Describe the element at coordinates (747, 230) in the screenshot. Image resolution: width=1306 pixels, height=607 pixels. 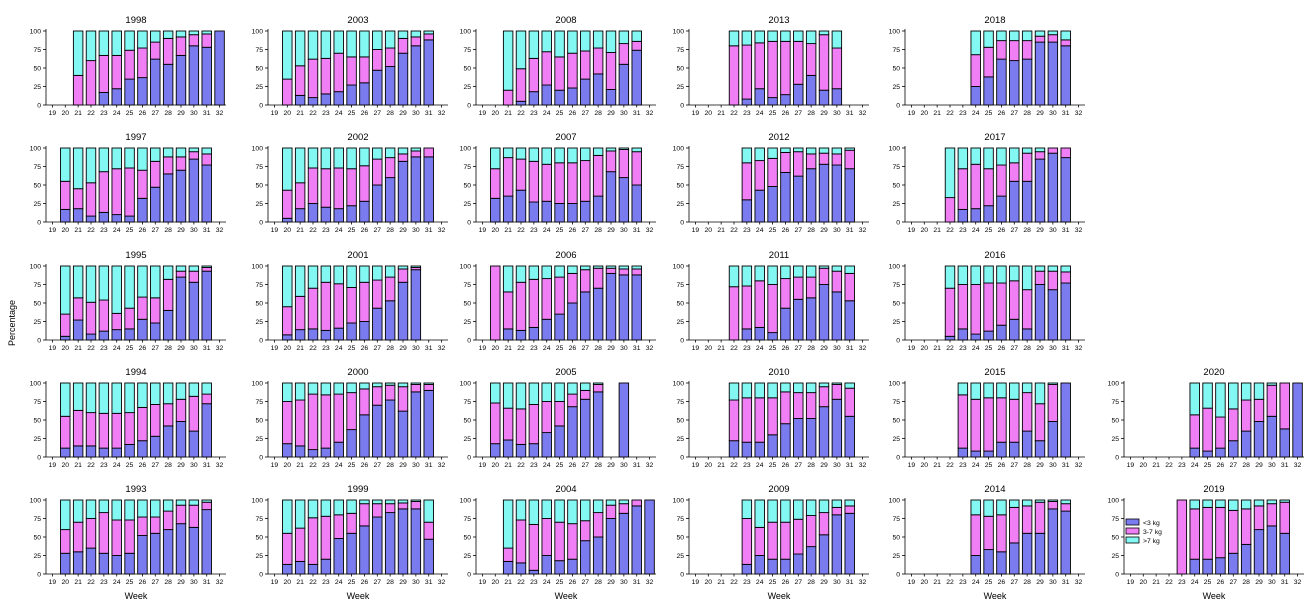
I see `x-tick-label: 23` at that location.